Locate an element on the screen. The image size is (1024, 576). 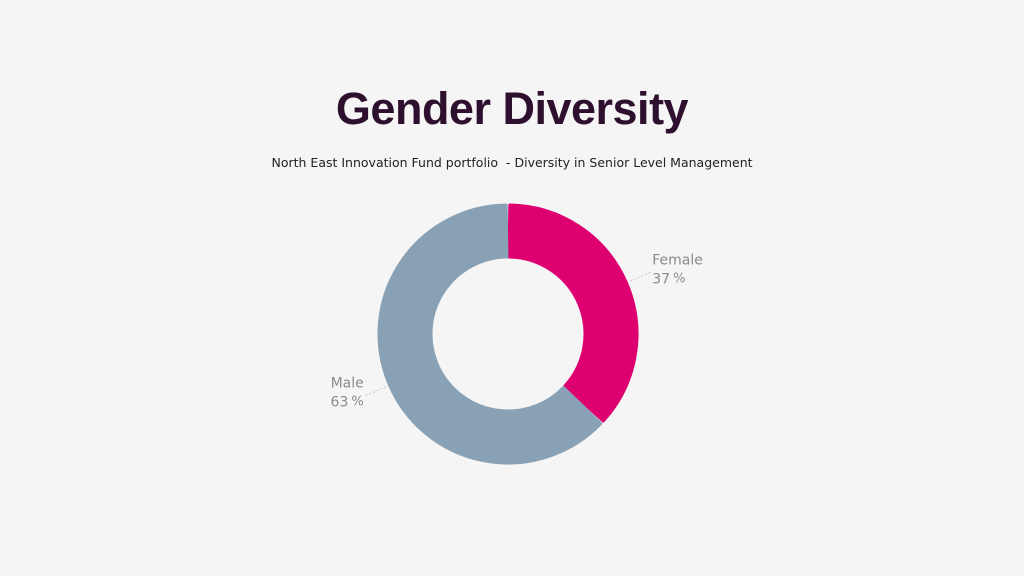
leader-line-female is located at coordinates (640, 276).